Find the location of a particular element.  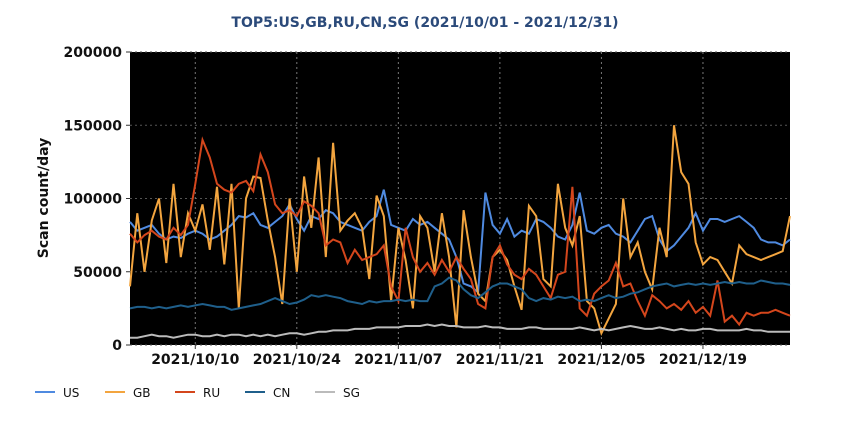

legend-label: SG is located at coordinates (351, 393).